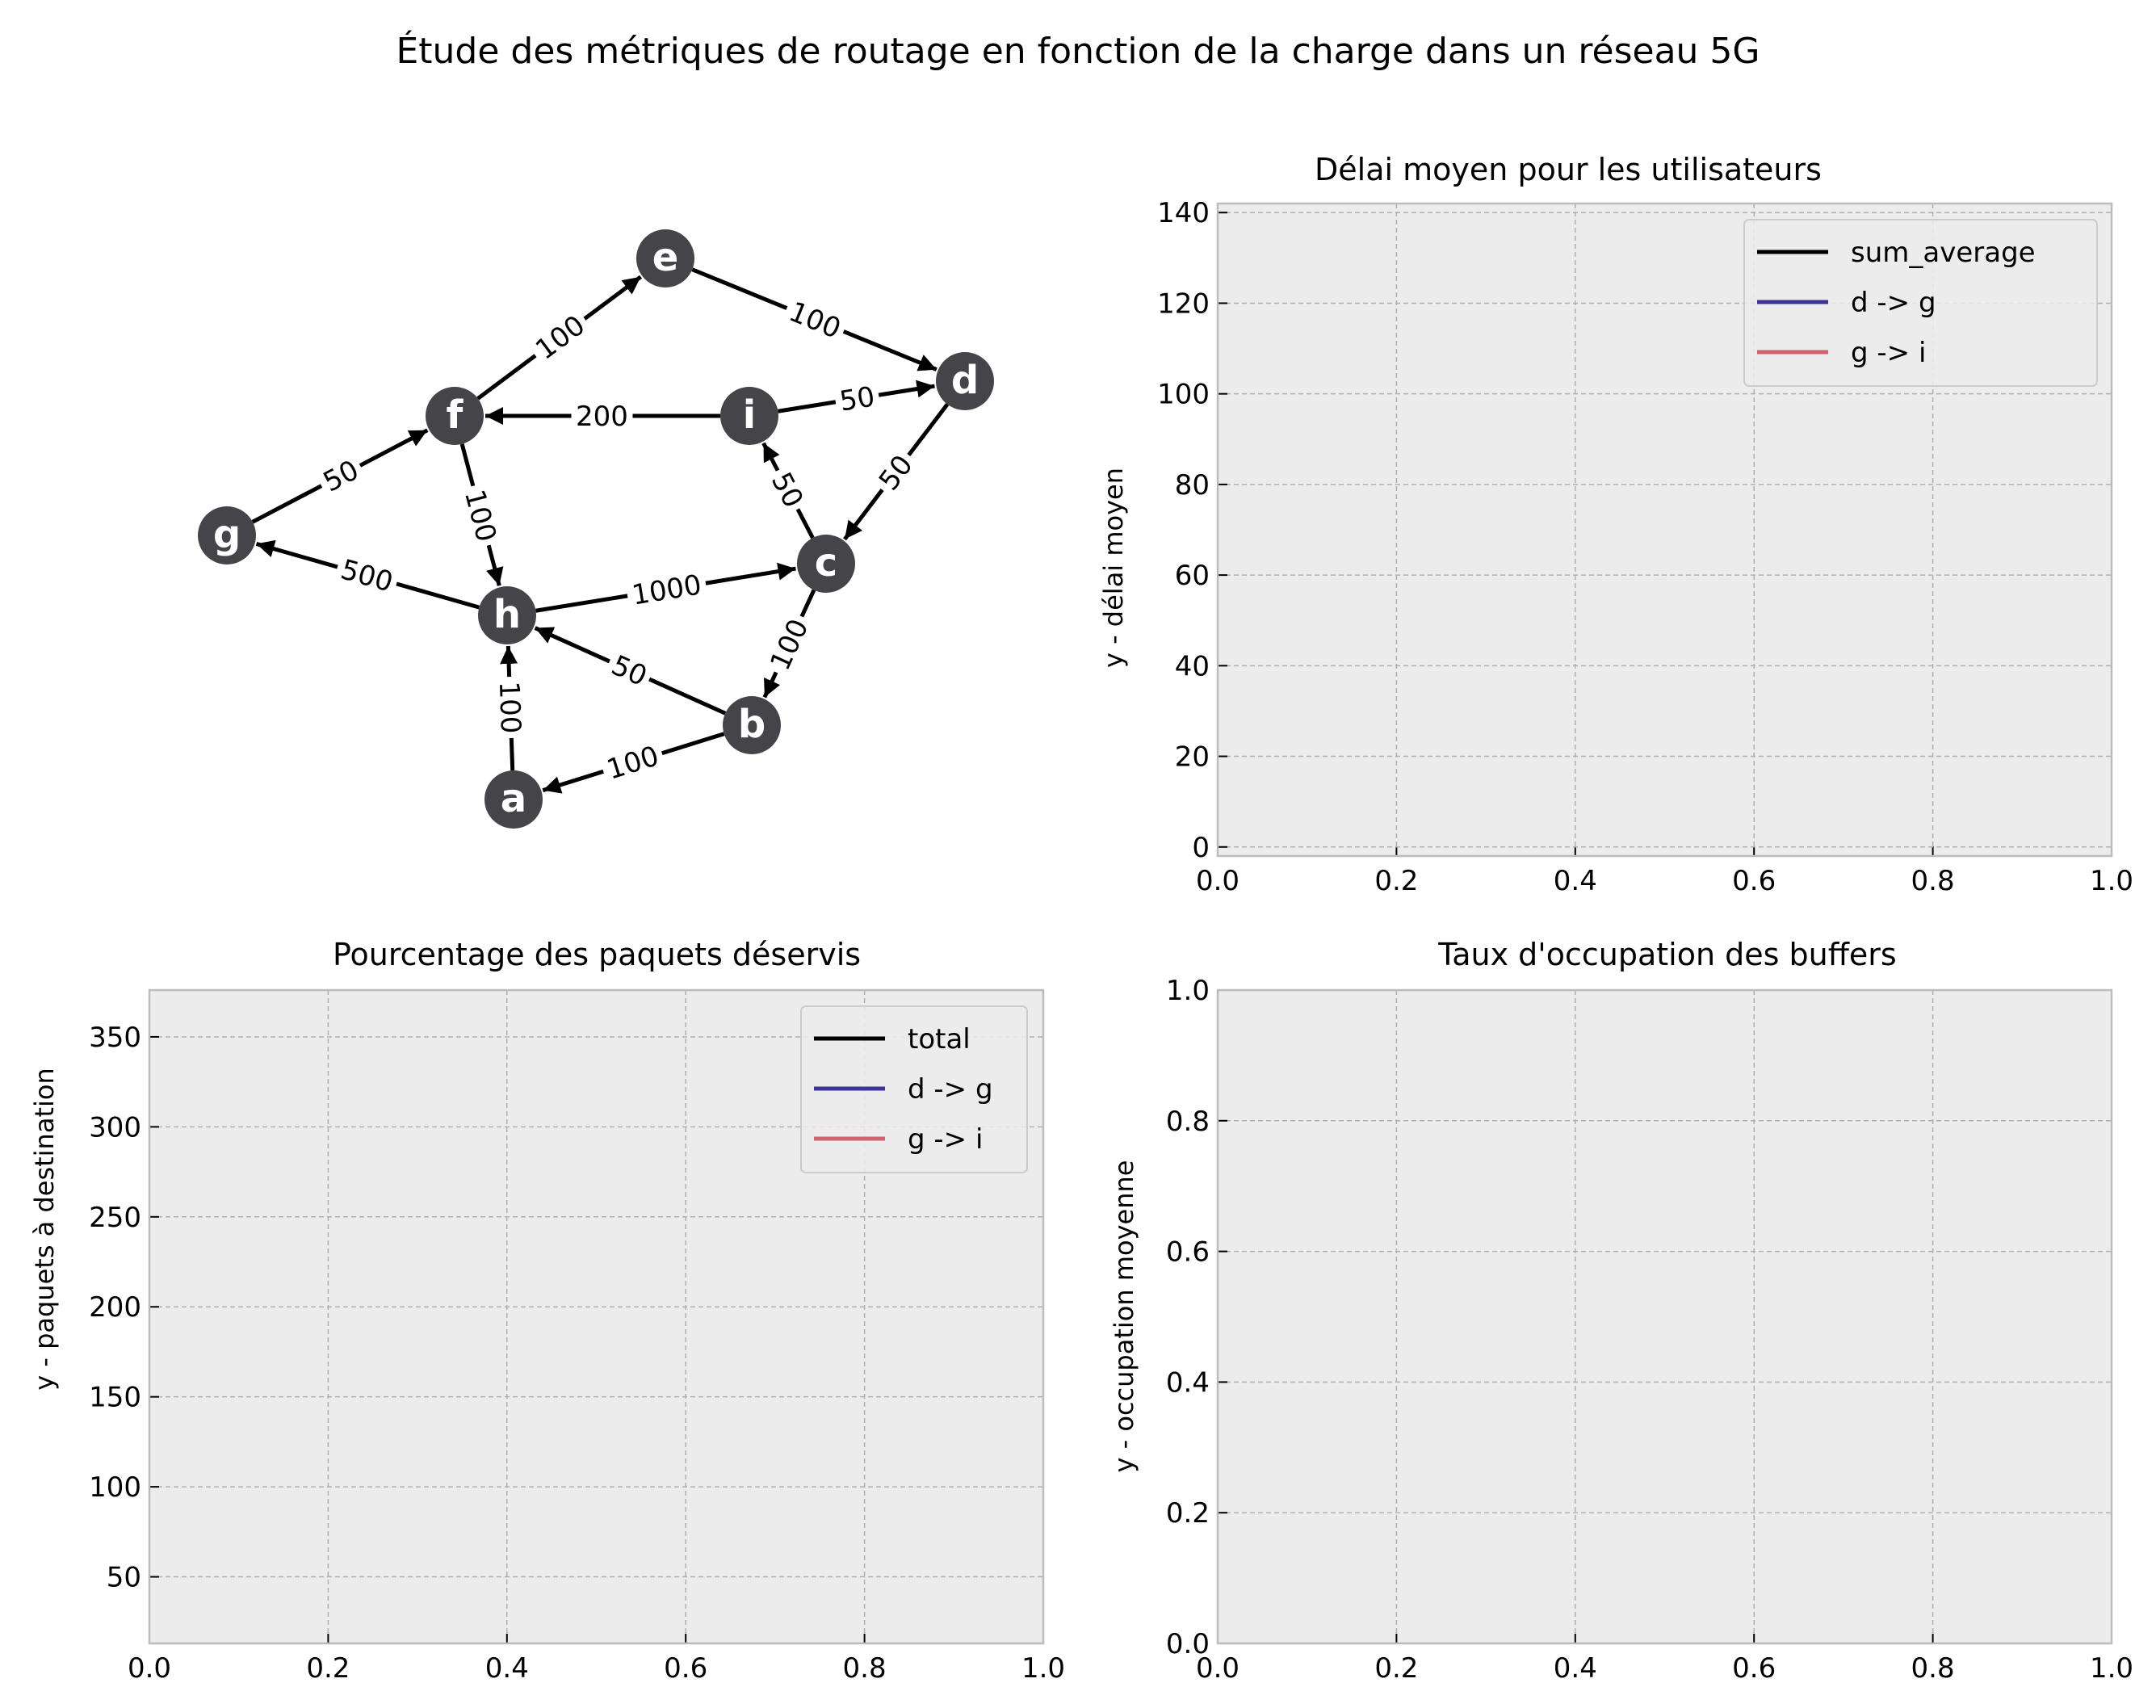  What do you see at coordinates (597, 954) in the screenshot?
I see `packets-chart-title: Pourcentage des paquets déservis` at bounding box center [597, 954].